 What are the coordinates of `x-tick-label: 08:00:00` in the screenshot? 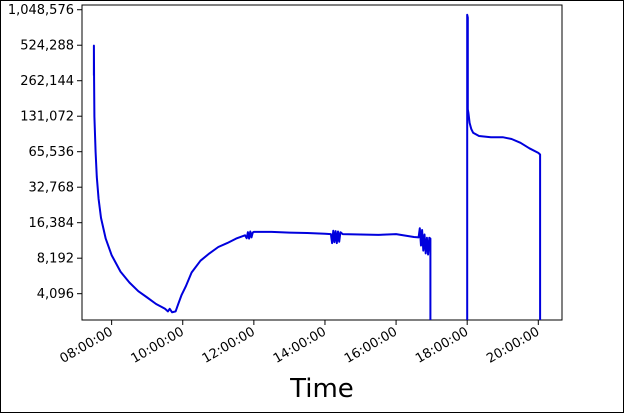 It's located at (87, 345).